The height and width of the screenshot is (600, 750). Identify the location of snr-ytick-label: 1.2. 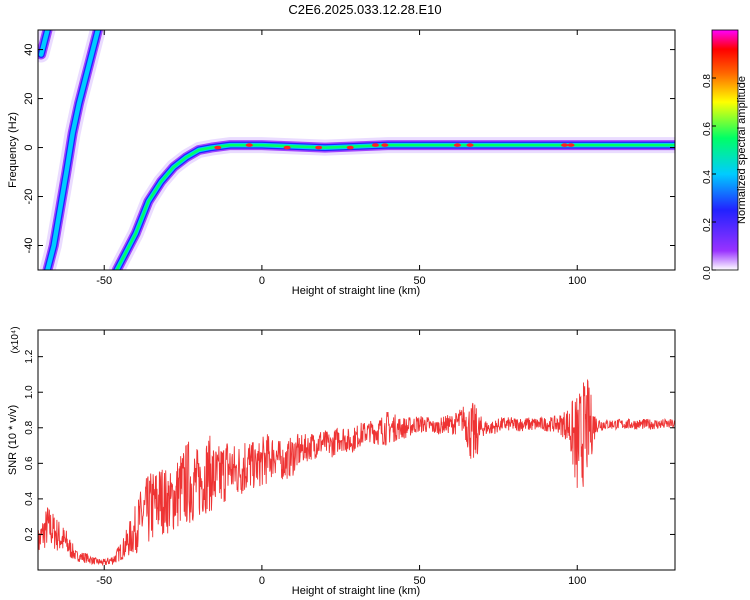
(29, 356).